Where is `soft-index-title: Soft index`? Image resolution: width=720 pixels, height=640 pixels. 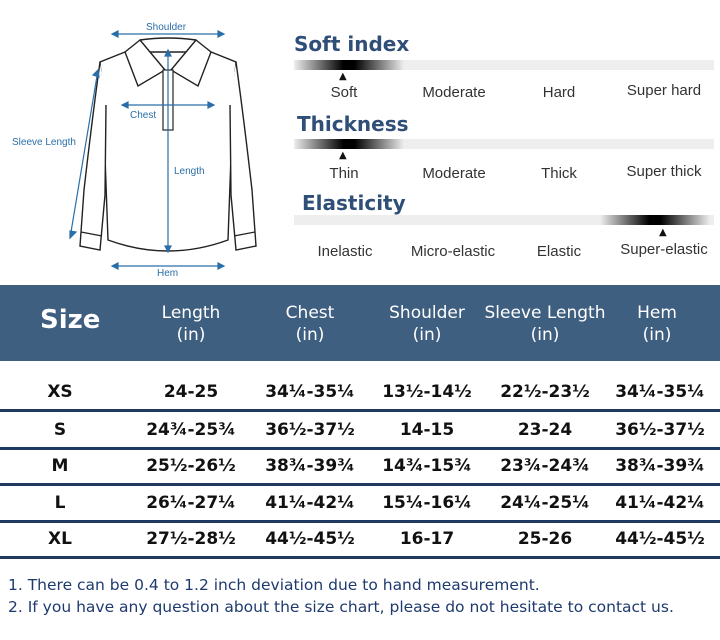
soft-index-title: Soft index is located at coordinates (352, 44).